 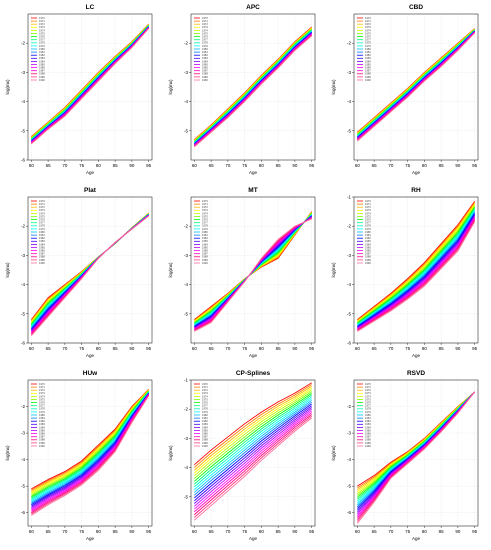 I want to click on y-tick-label: -5, so click(x=349, y=313).